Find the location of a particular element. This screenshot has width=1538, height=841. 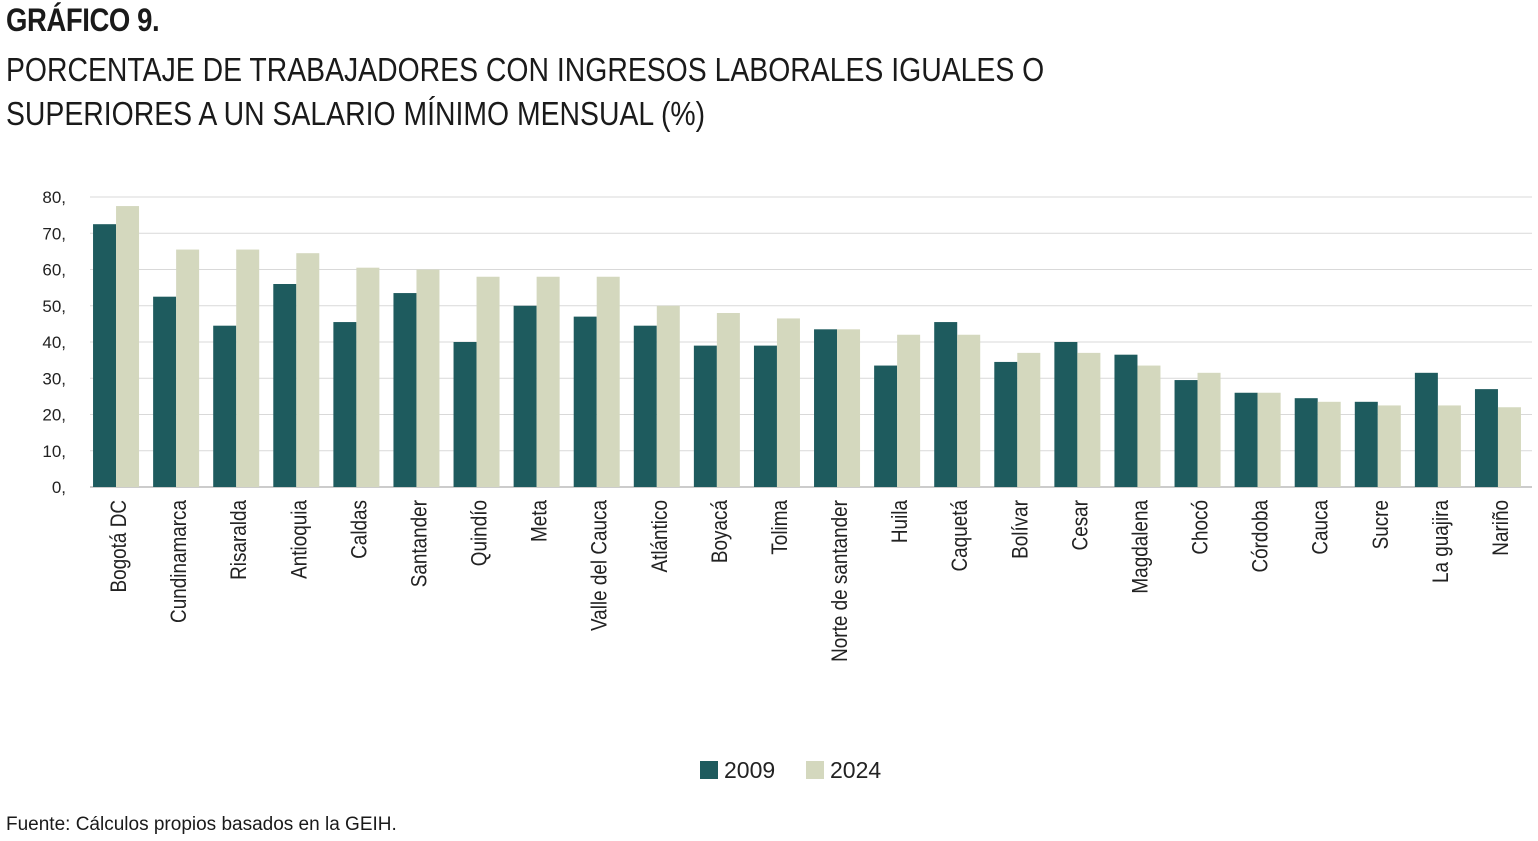

x-tick-label: Cundinamarca is located at coordinates (179, 560).